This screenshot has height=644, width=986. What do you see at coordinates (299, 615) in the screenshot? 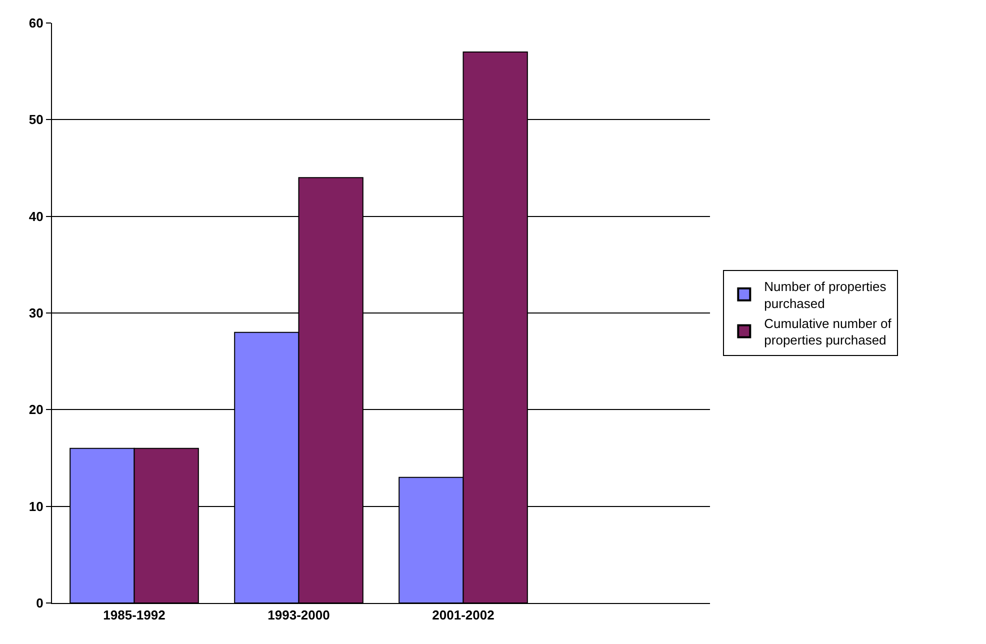
I see `x-tick-label: 1993-2000` at bounding box center [299, 615].